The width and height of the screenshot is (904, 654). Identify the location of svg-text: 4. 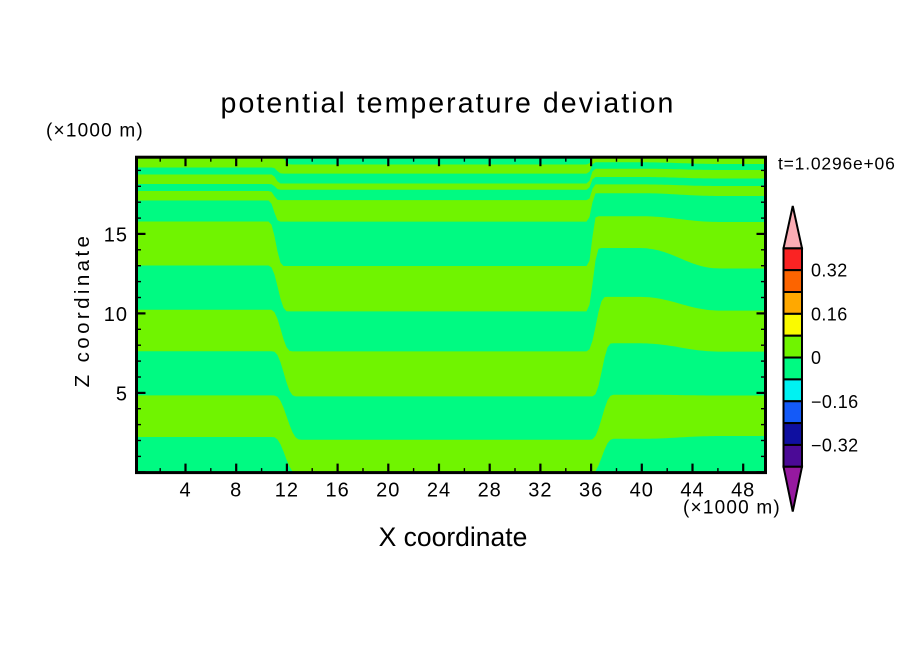
(185, 491).